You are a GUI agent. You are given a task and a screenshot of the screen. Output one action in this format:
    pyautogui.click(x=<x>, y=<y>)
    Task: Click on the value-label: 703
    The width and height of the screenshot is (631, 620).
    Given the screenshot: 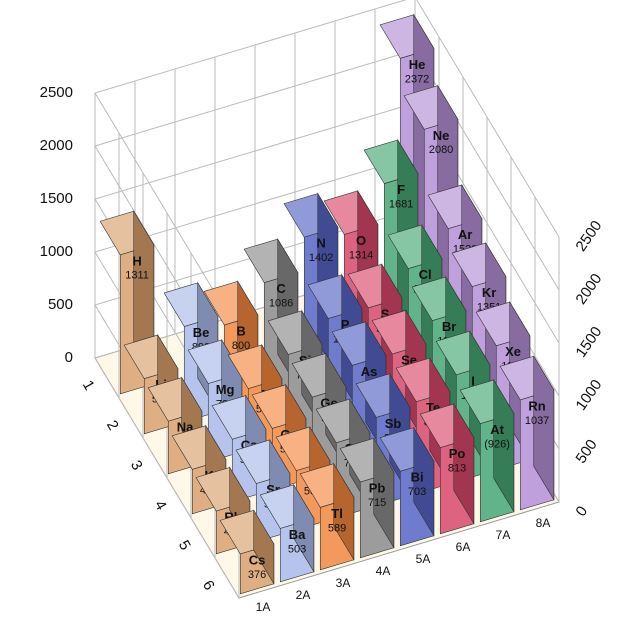 What is the action you would take?
    pyautogui.click(x=417, y=492)
    